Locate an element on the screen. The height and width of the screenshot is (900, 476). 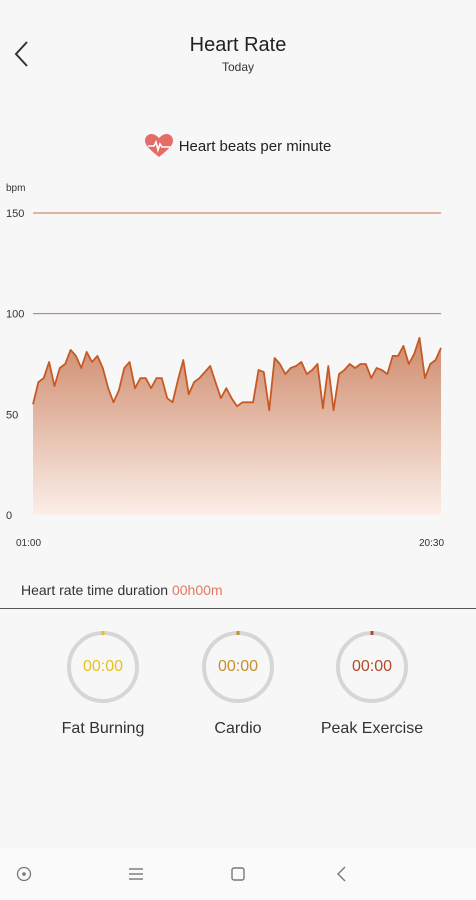
y-tick-label: 0 is located at coordinates (9, 516).